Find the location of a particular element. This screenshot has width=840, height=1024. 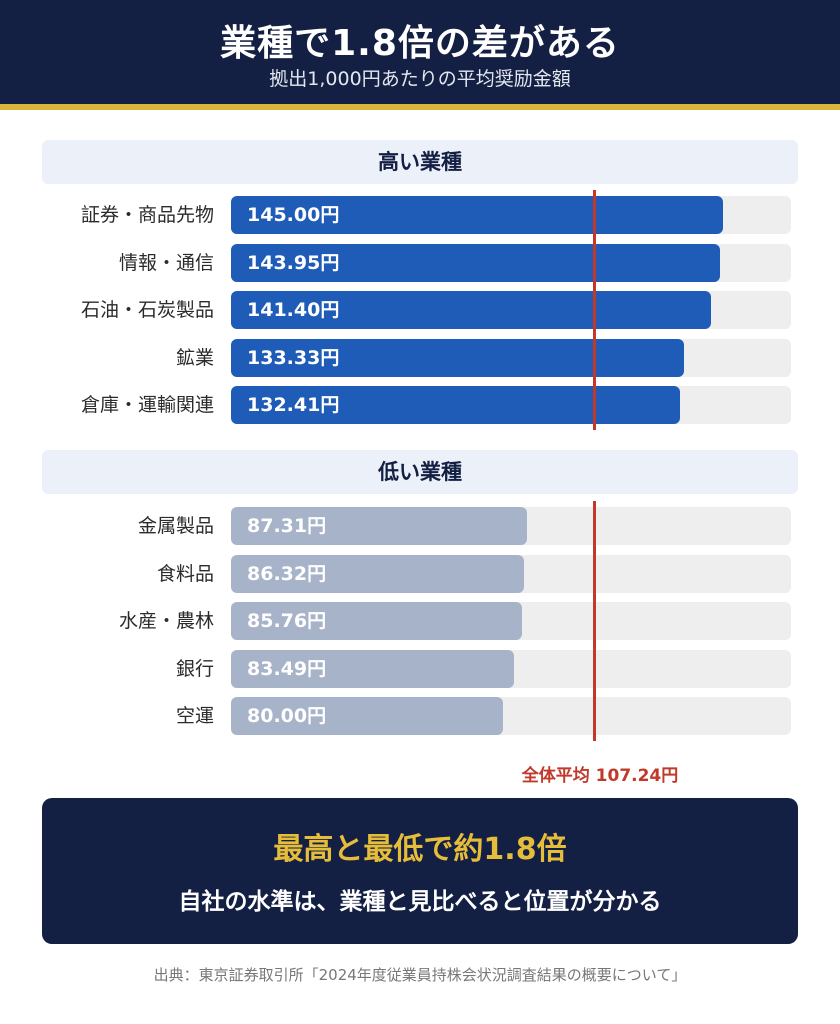

category-label: 情報・通信 is located at coordinates (166, 262).